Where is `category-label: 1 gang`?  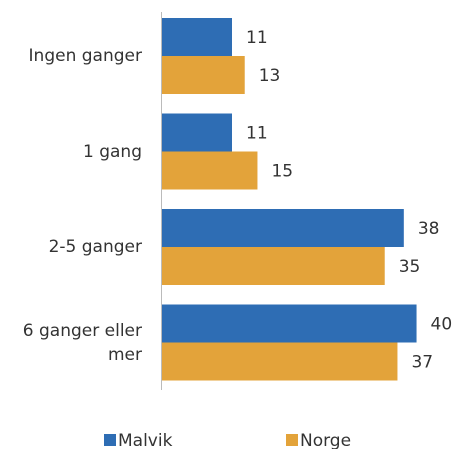 category-label: 1 gang is located at coordinates (112, 151).